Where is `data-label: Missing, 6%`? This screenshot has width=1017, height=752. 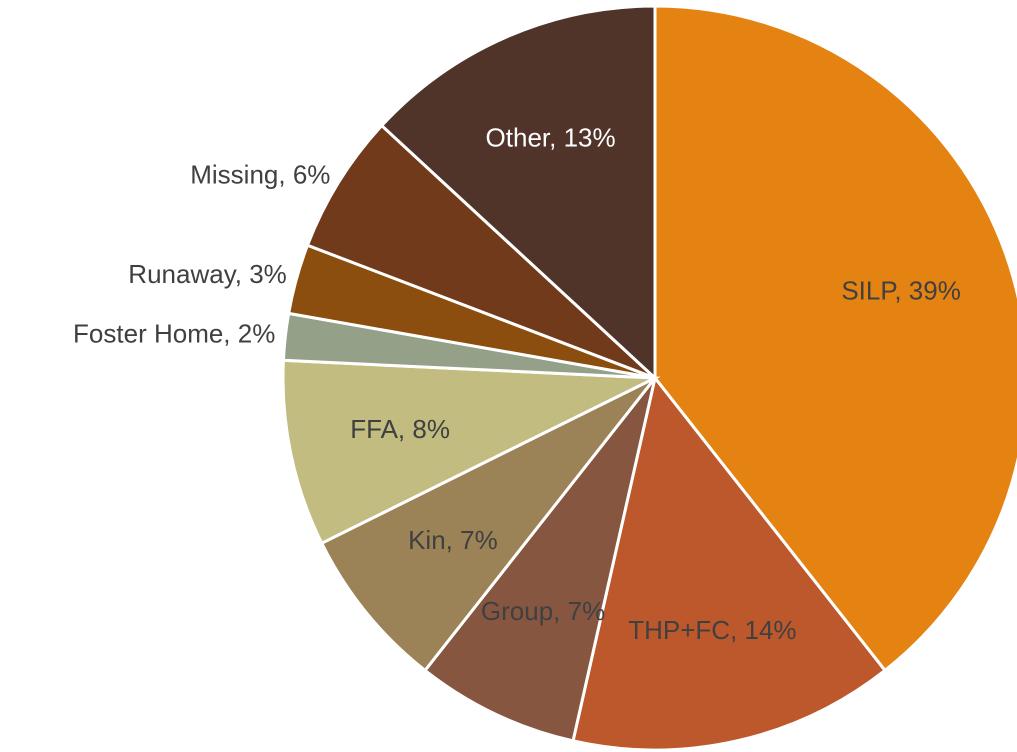 data-label: Missing, 6% is located at coordinates (260, 174).